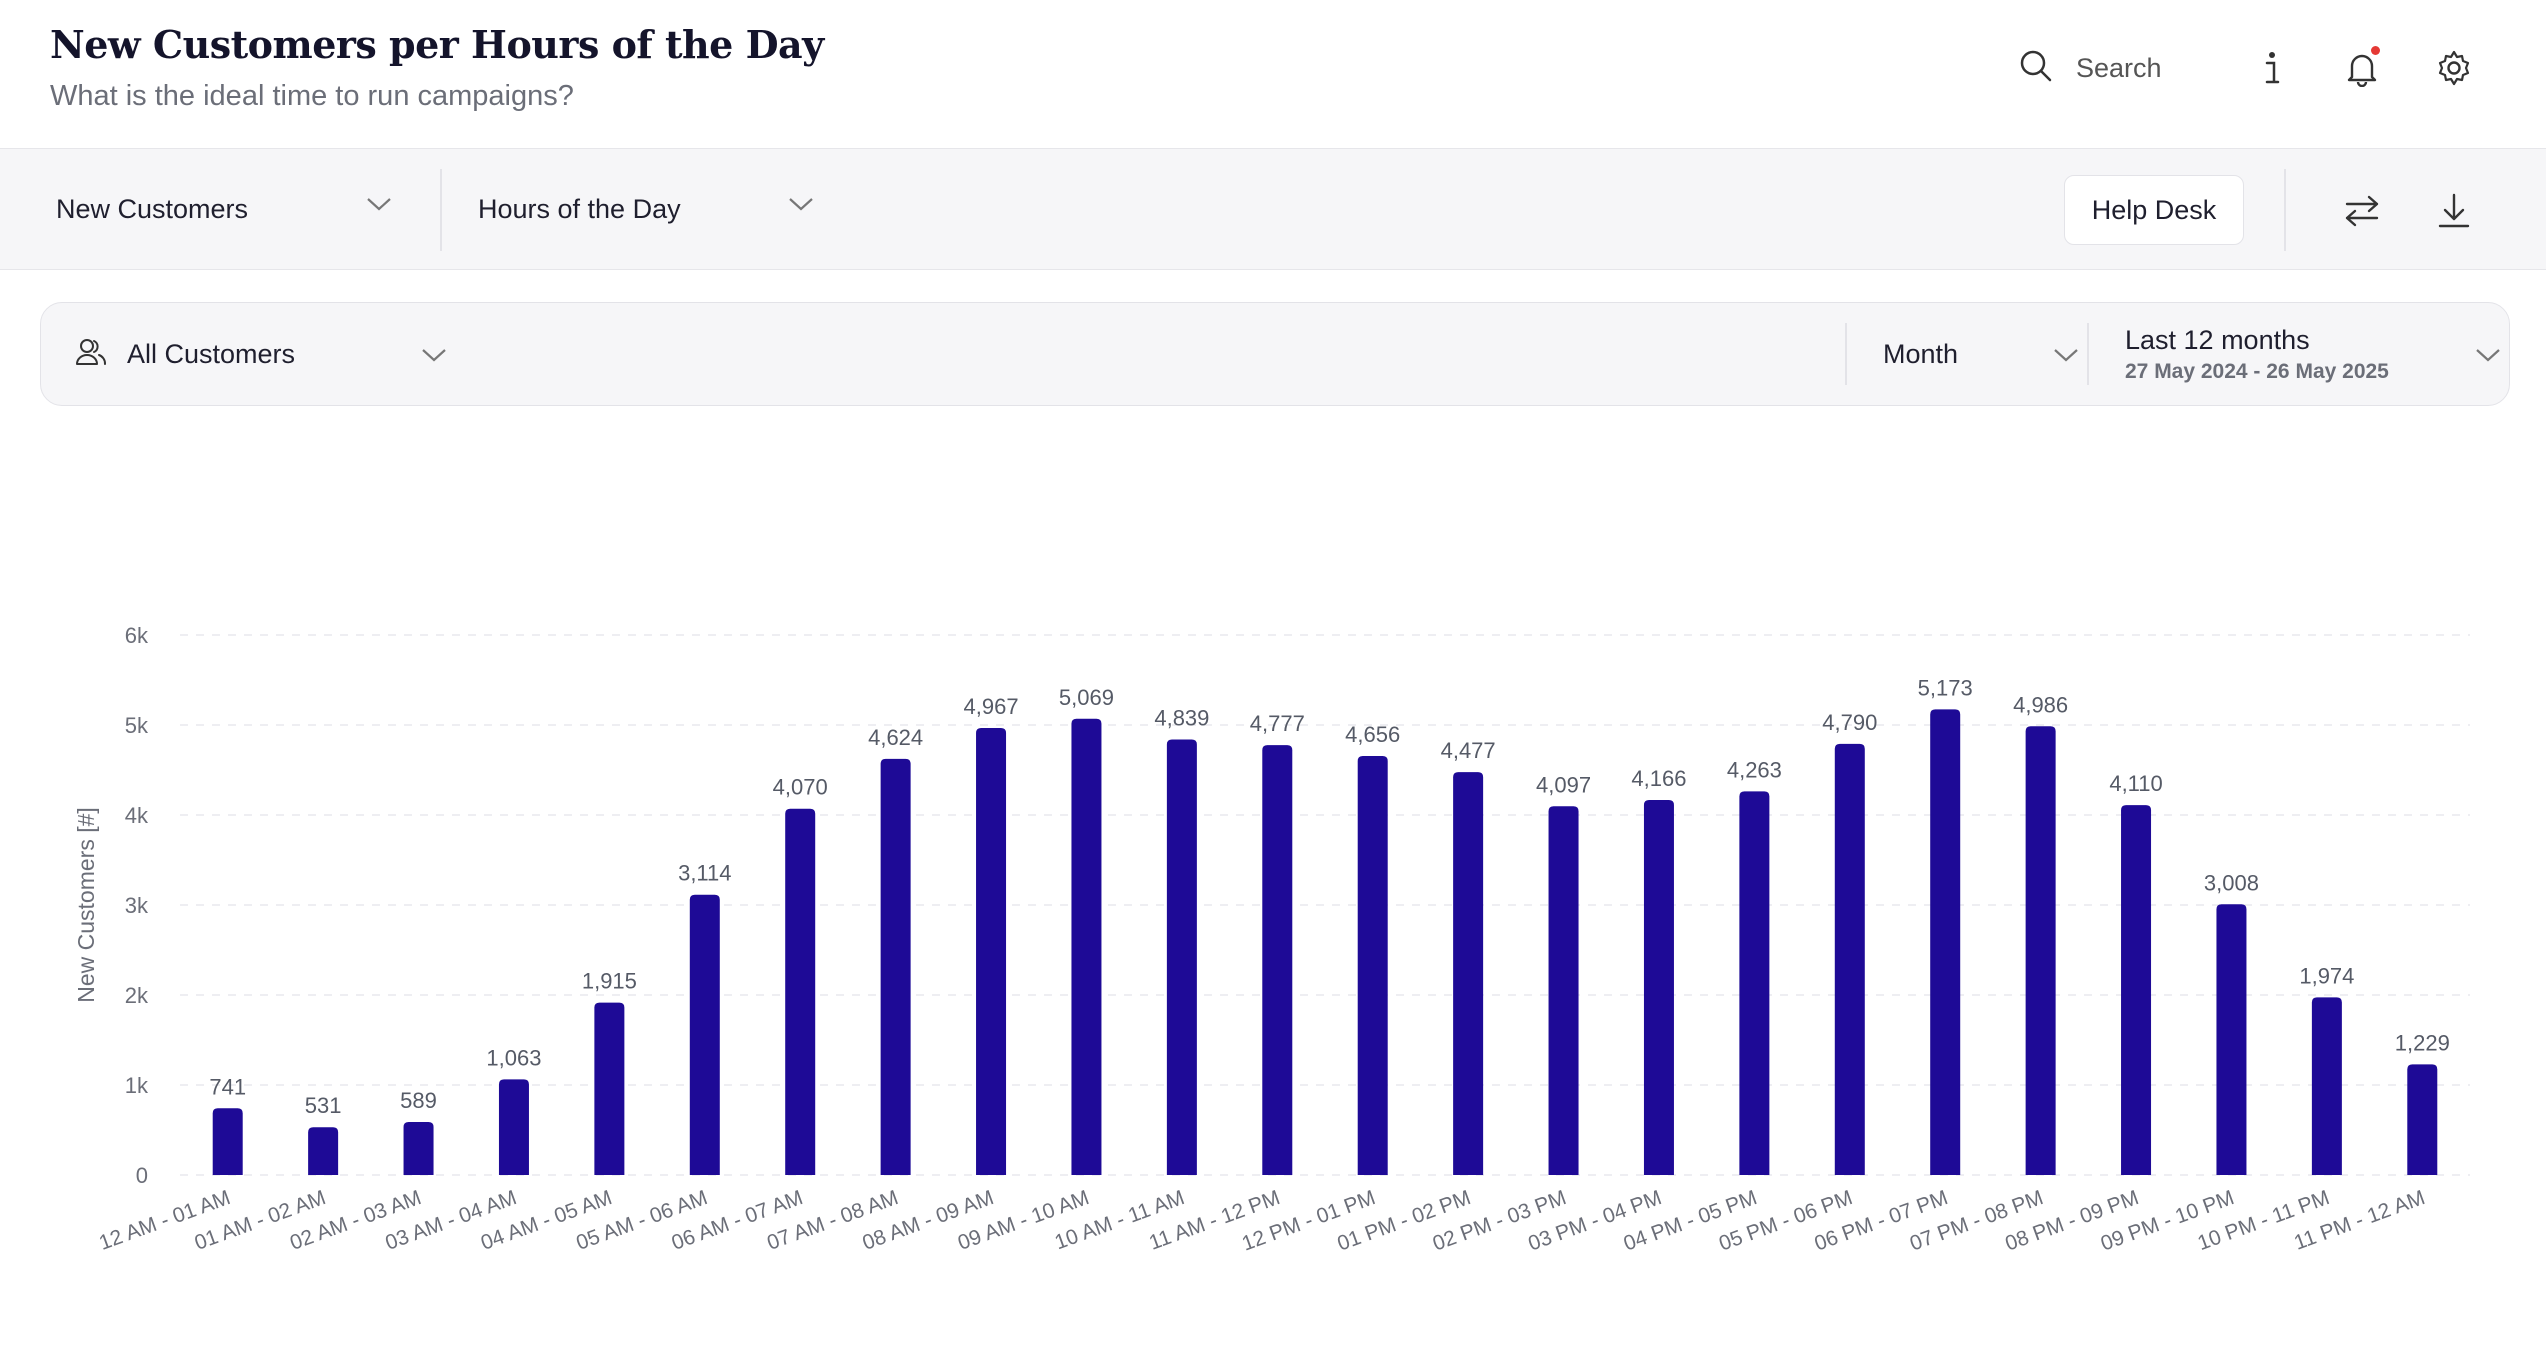 The image size is (2546, 1350). Describe the element at coordinates (86, 905) in the screenshot. I see `y-axis-label: New Customers [#]` at that location.